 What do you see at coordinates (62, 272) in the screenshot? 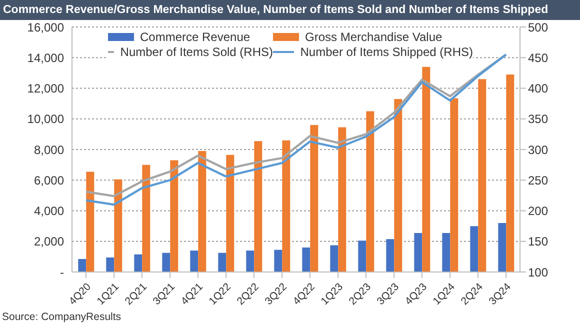
I see `y-tick-label: -` at bounding box center [62, 272].